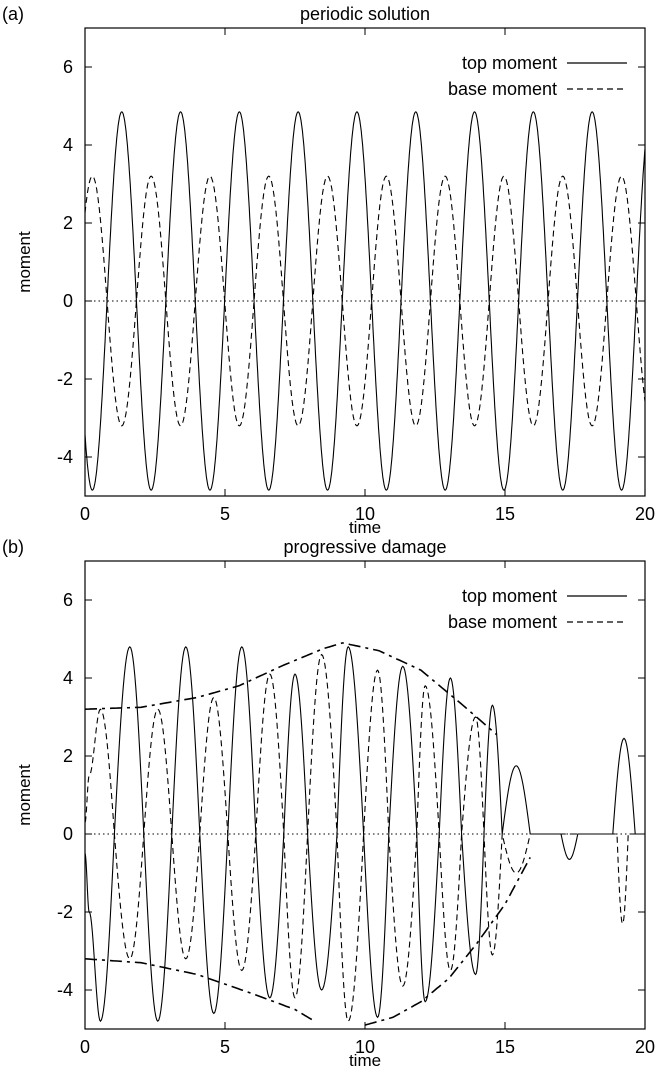  I want to click on panel-label: (a), so click(13, 14).